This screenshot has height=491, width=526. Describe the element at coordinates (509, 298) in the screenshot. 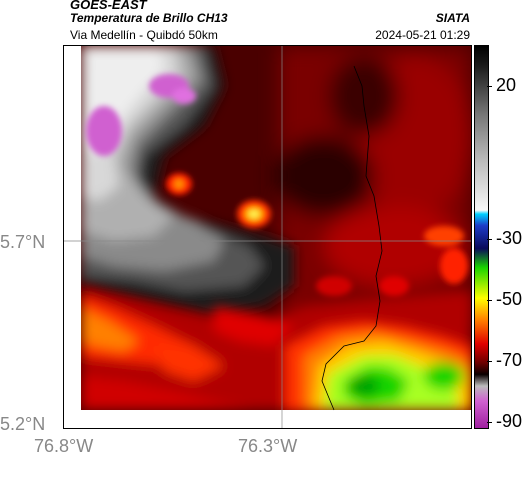

I see `colorbar-label-minus-50: -50` at that location.